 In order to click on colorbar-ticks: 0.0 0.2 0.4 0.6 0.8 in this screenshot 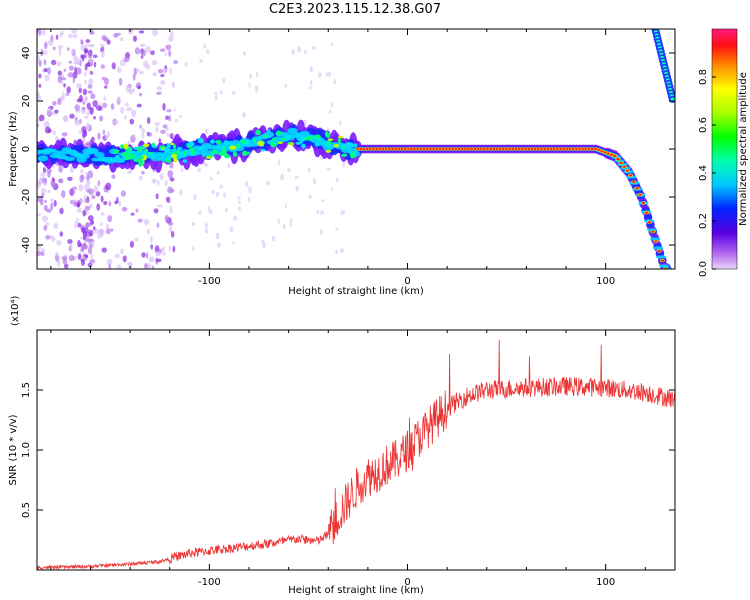, I will do `click(707, 173)`.